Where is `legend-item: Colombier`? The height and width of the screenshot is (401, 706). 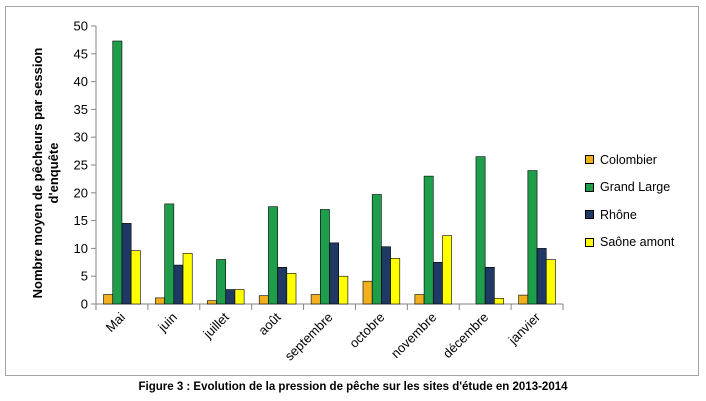
legend-item: Colombier is located at coordinates (629, 160).